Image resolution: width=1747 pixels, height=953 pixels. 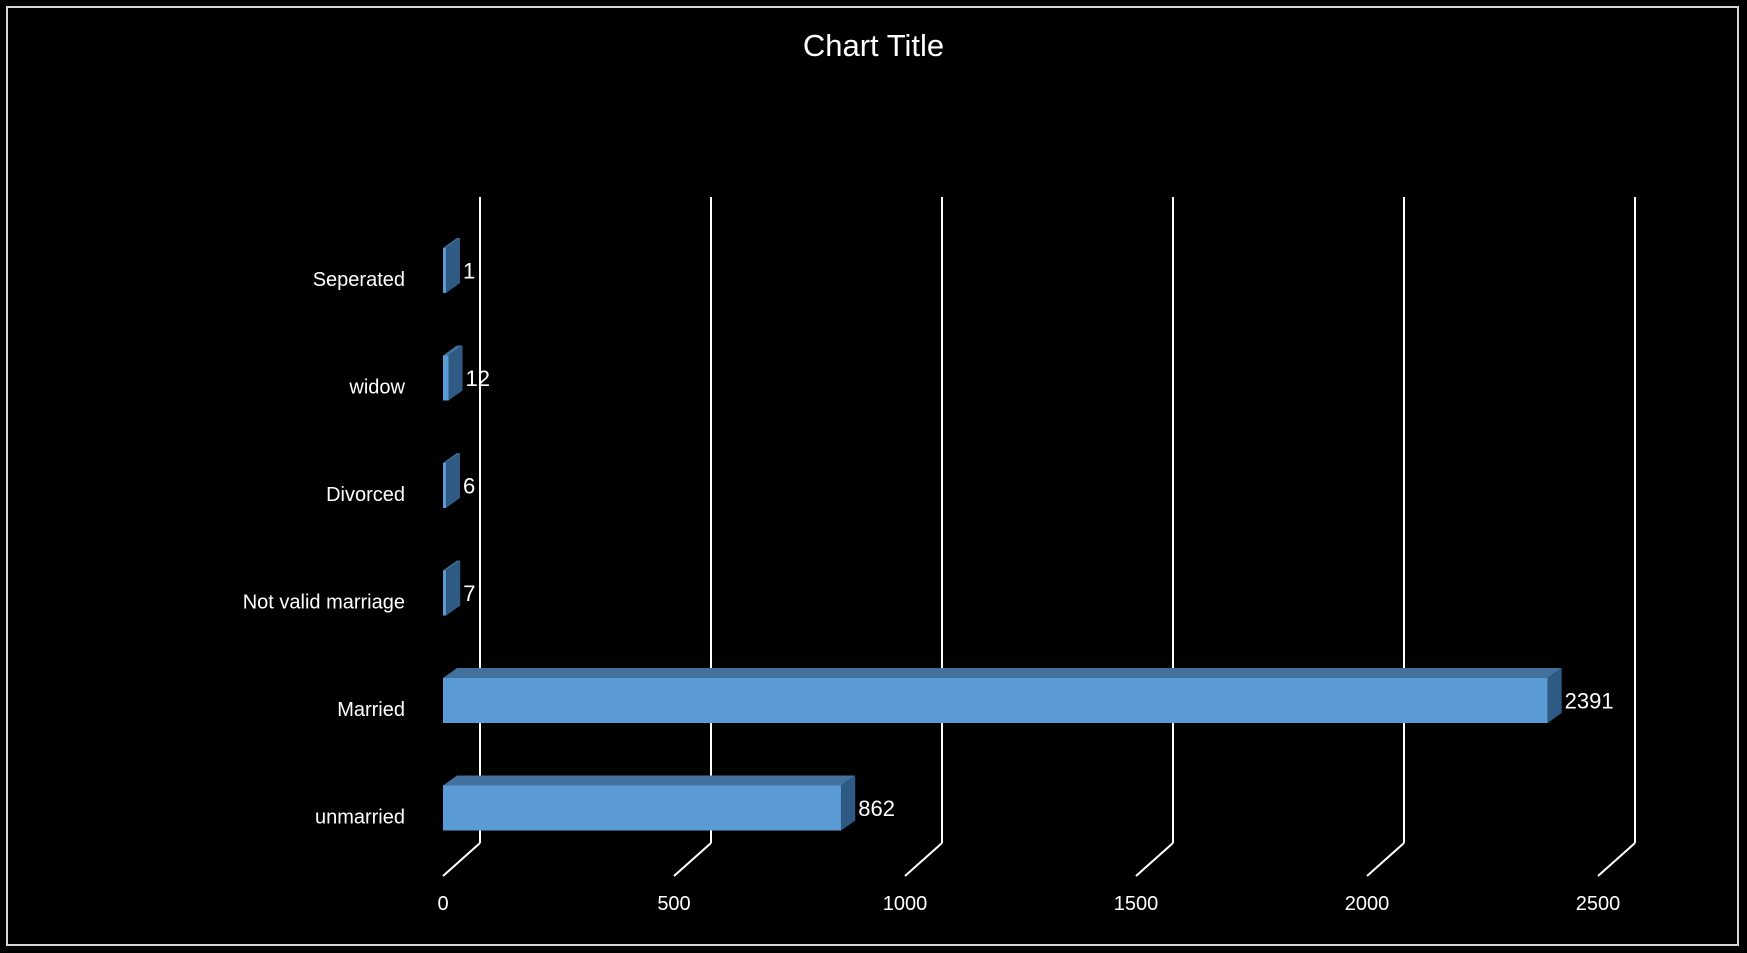 What do you see at coordinates (673, 904) in the screenshot?
I see `x-tick-label-500: 500` at bounding box center [673, 904].